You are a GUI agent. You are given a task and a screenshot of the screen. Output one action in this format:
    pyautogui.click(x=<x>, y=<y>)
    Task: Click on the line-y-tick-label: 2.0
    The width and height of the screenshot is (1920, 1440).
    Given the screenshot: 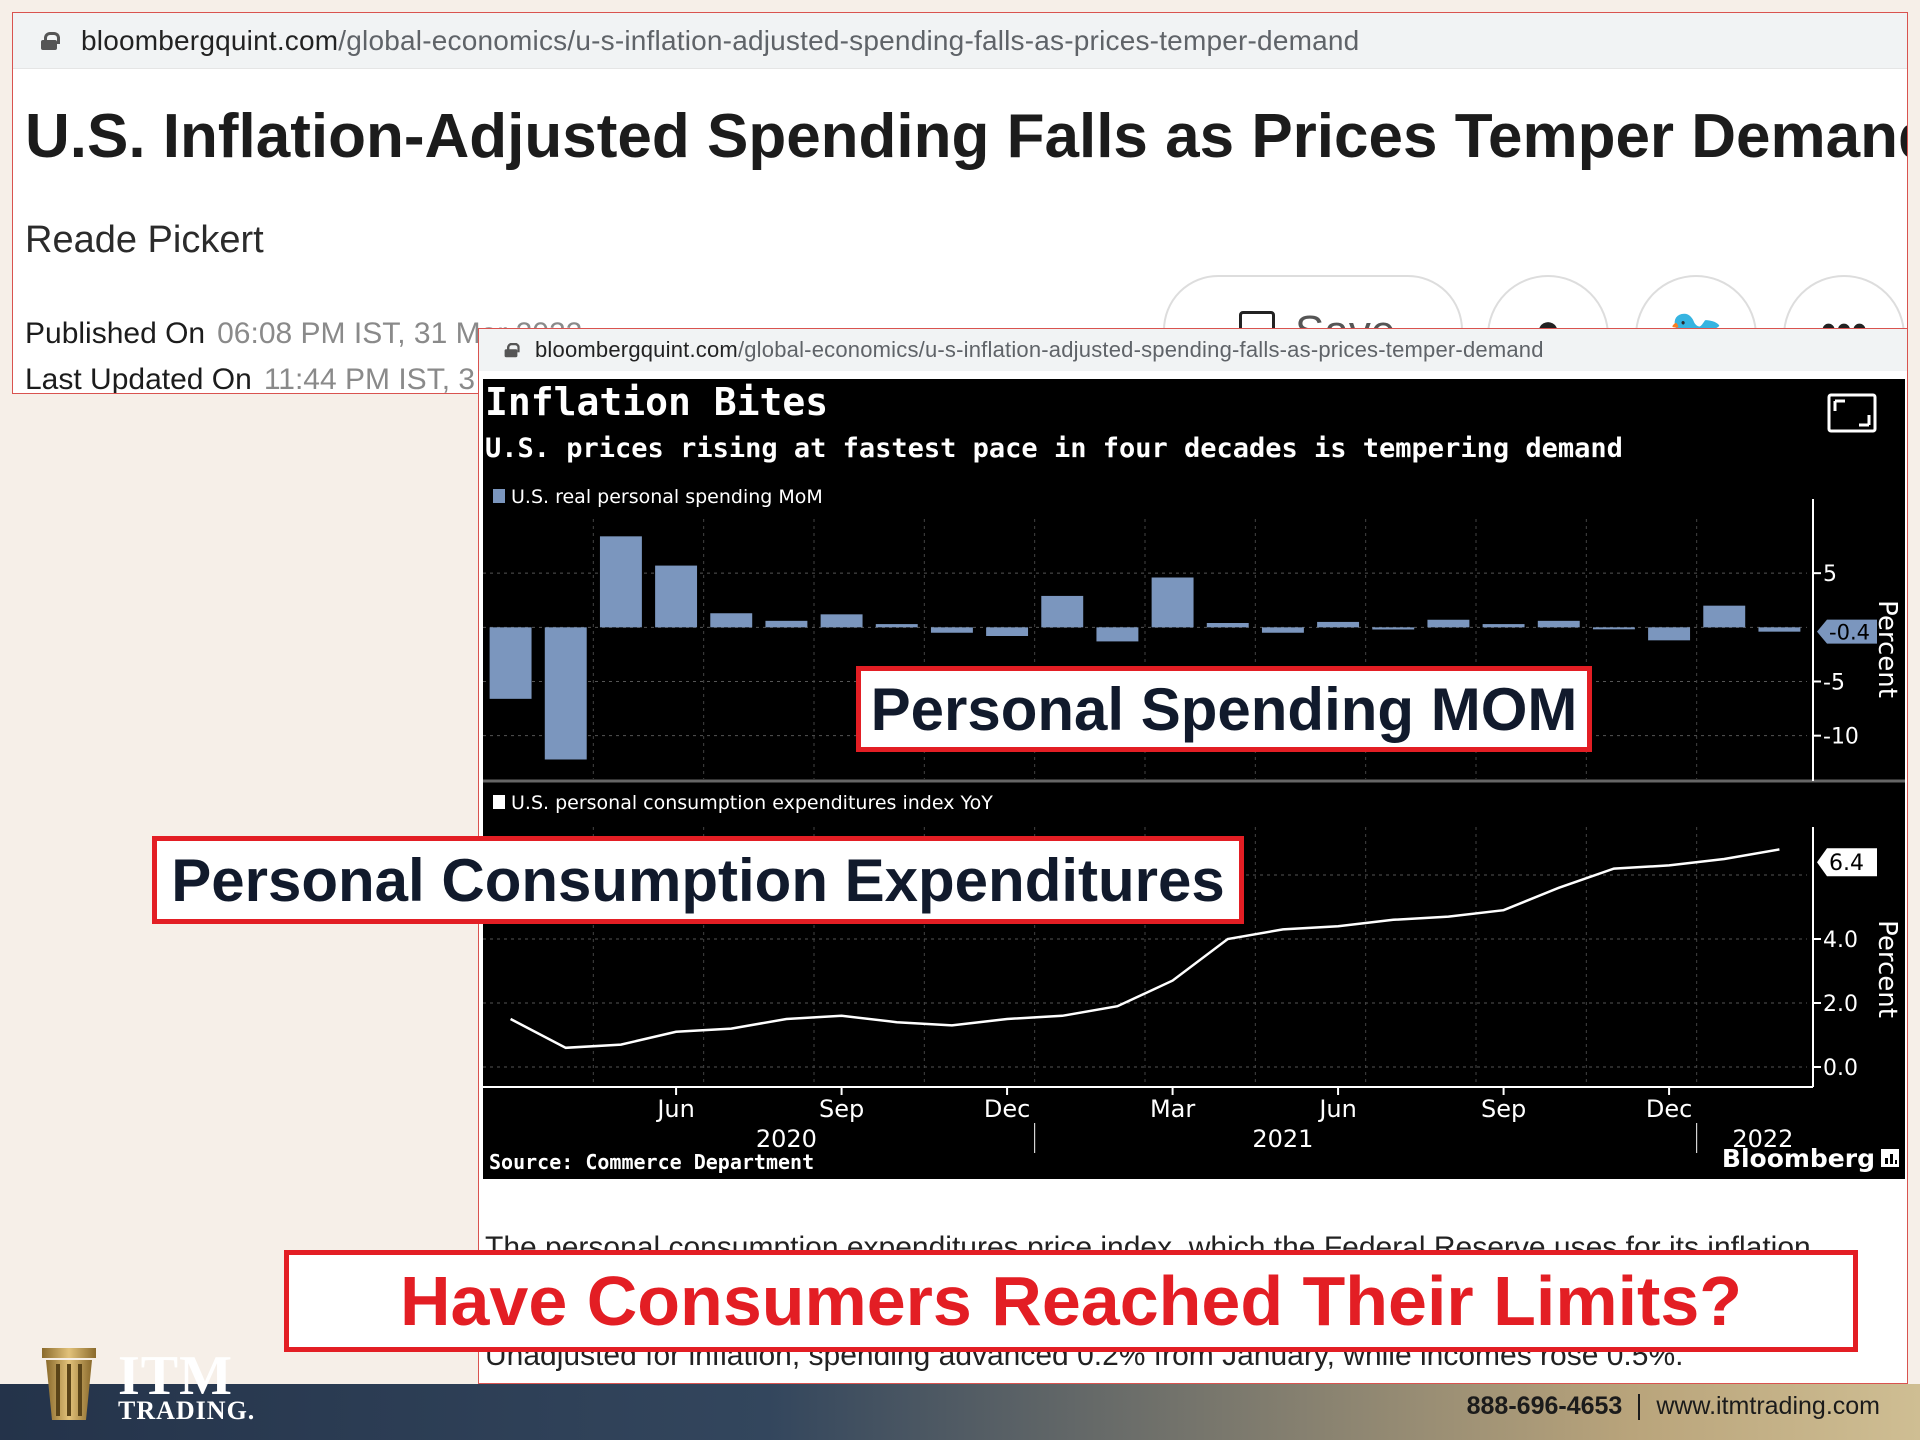 What is the action you would take?
    pyautogui.click(x=1840, y=1004)
    